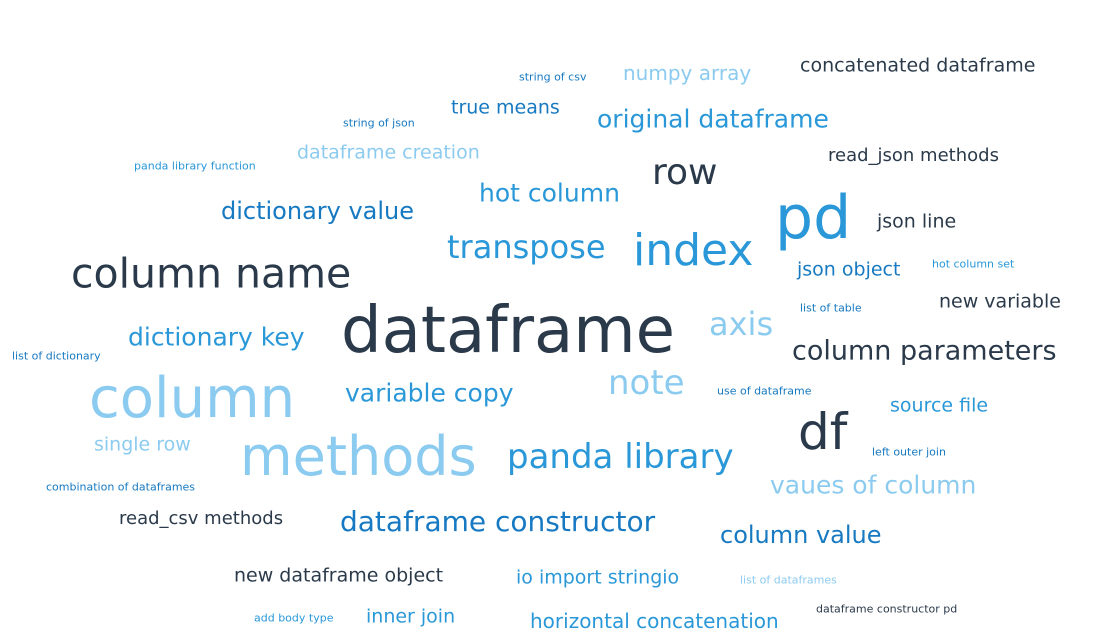 The image size is (1109, 643). Describe the element at coordinates (508, 331) in the screenshot. I see `word-dataframe: dataframe` at that location.